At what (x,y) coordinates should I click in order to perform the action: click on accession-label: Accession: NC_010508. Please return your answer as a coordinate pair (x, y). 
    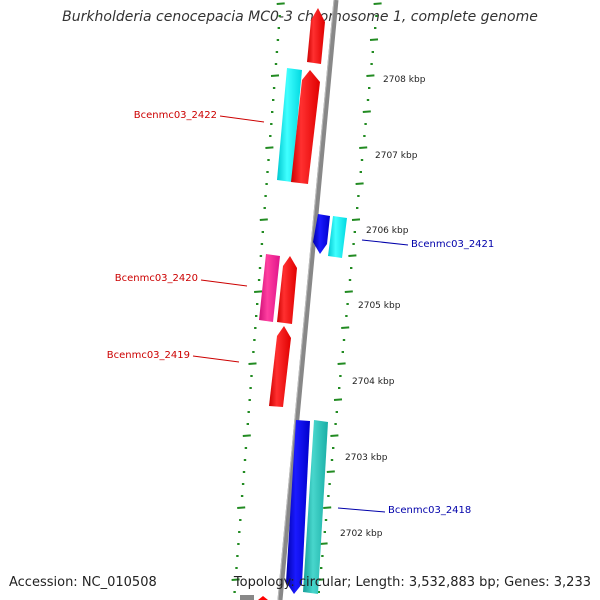
    Looking at the image, I should click on (83, 582).